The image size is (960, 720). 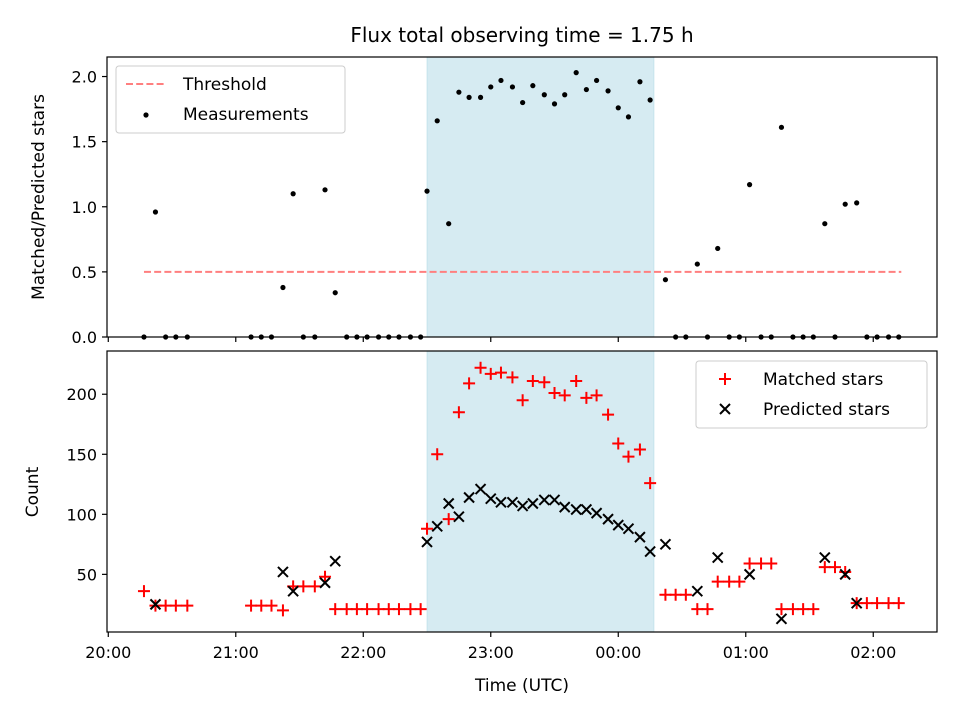 What do you see at coordinates (491, 652) in the screenshot?
I see `x-tick-label: 23:00` at bounding box center [491, 652].